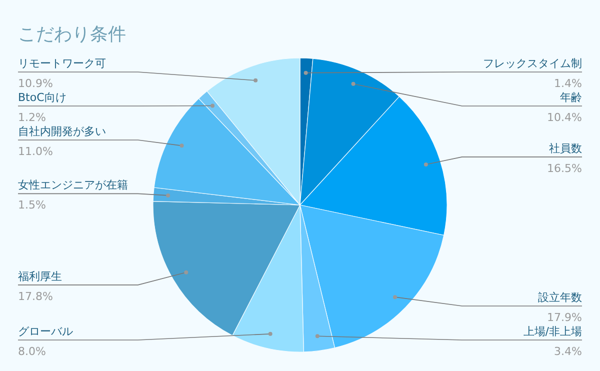 This screenshot has height=371, width=600. I want to click on chart-title: こだわり条件, so click(72, 34).